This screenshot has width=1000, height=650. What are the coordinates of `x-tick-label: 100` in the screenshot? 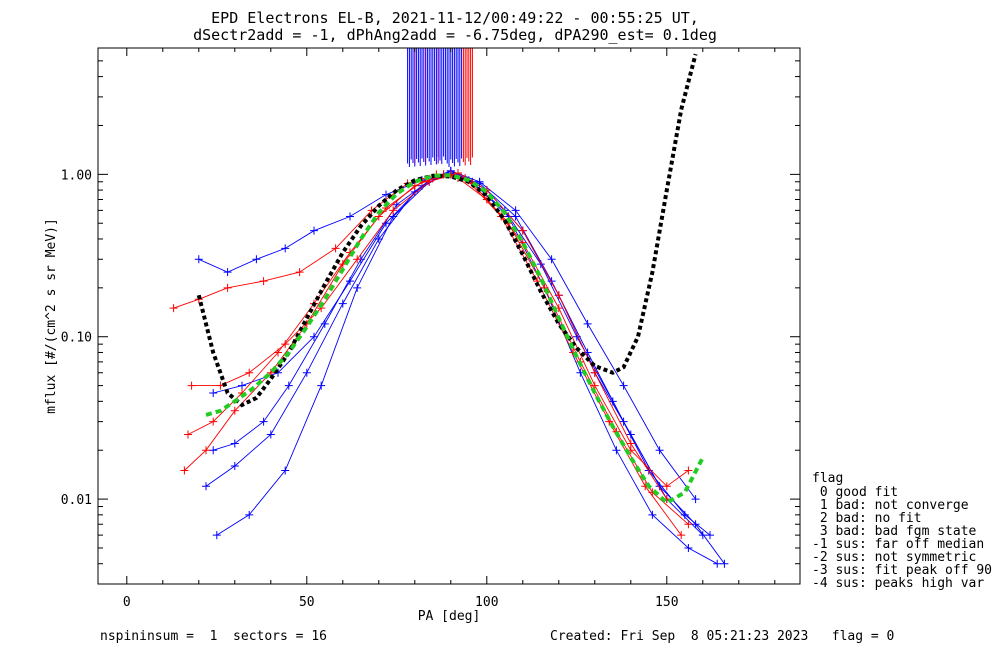 It's located at (486, 602).